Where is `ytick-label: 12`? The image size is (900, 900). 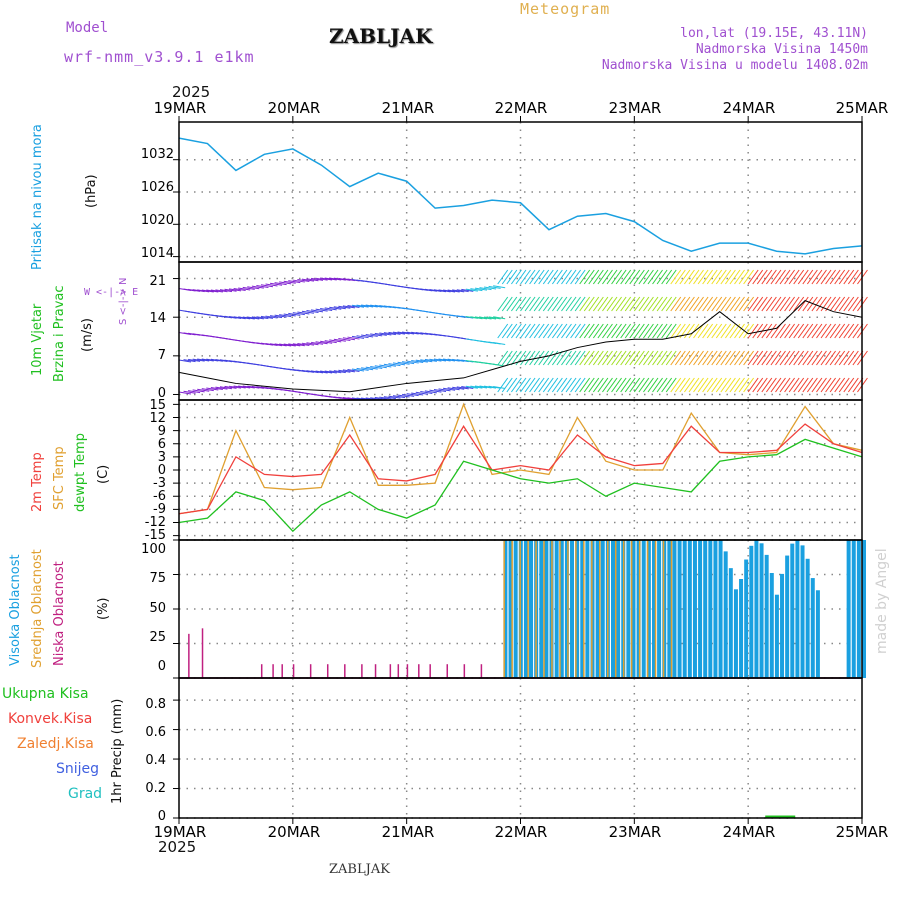 ytick-label: 12 is located at coordinates (157, 419).